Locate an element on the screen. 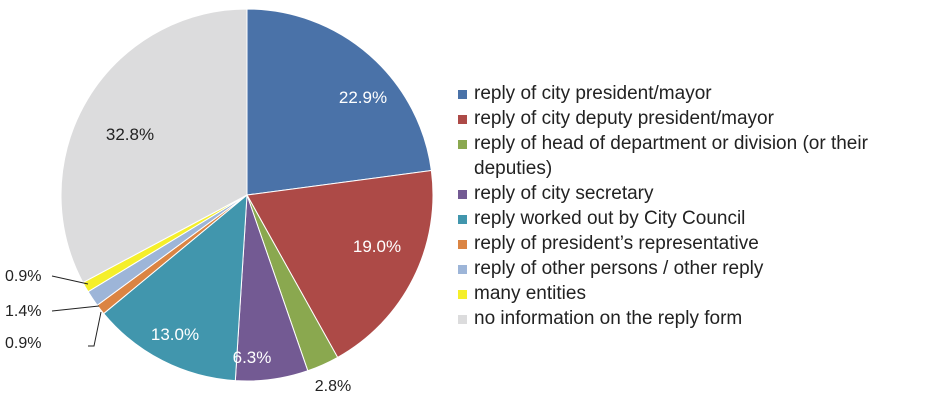  legend-item: reply of city president/mayor is located at coordinates (703, 93).